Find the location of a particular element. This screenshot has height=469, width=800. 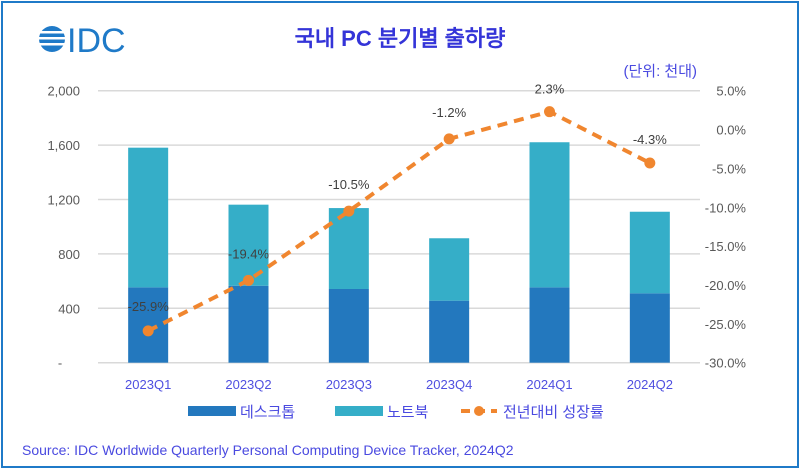

left-tick-label: 400 is located at coordinates (69, 308).